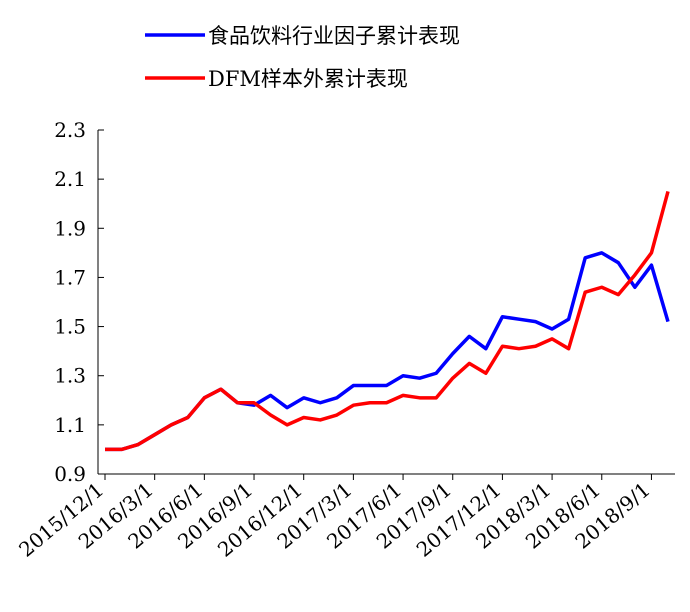 The image size is (690, 612). Describe the element at coordinates (70, 327) in the screenshot. I see `y-tick-label: 1.5` at that location.